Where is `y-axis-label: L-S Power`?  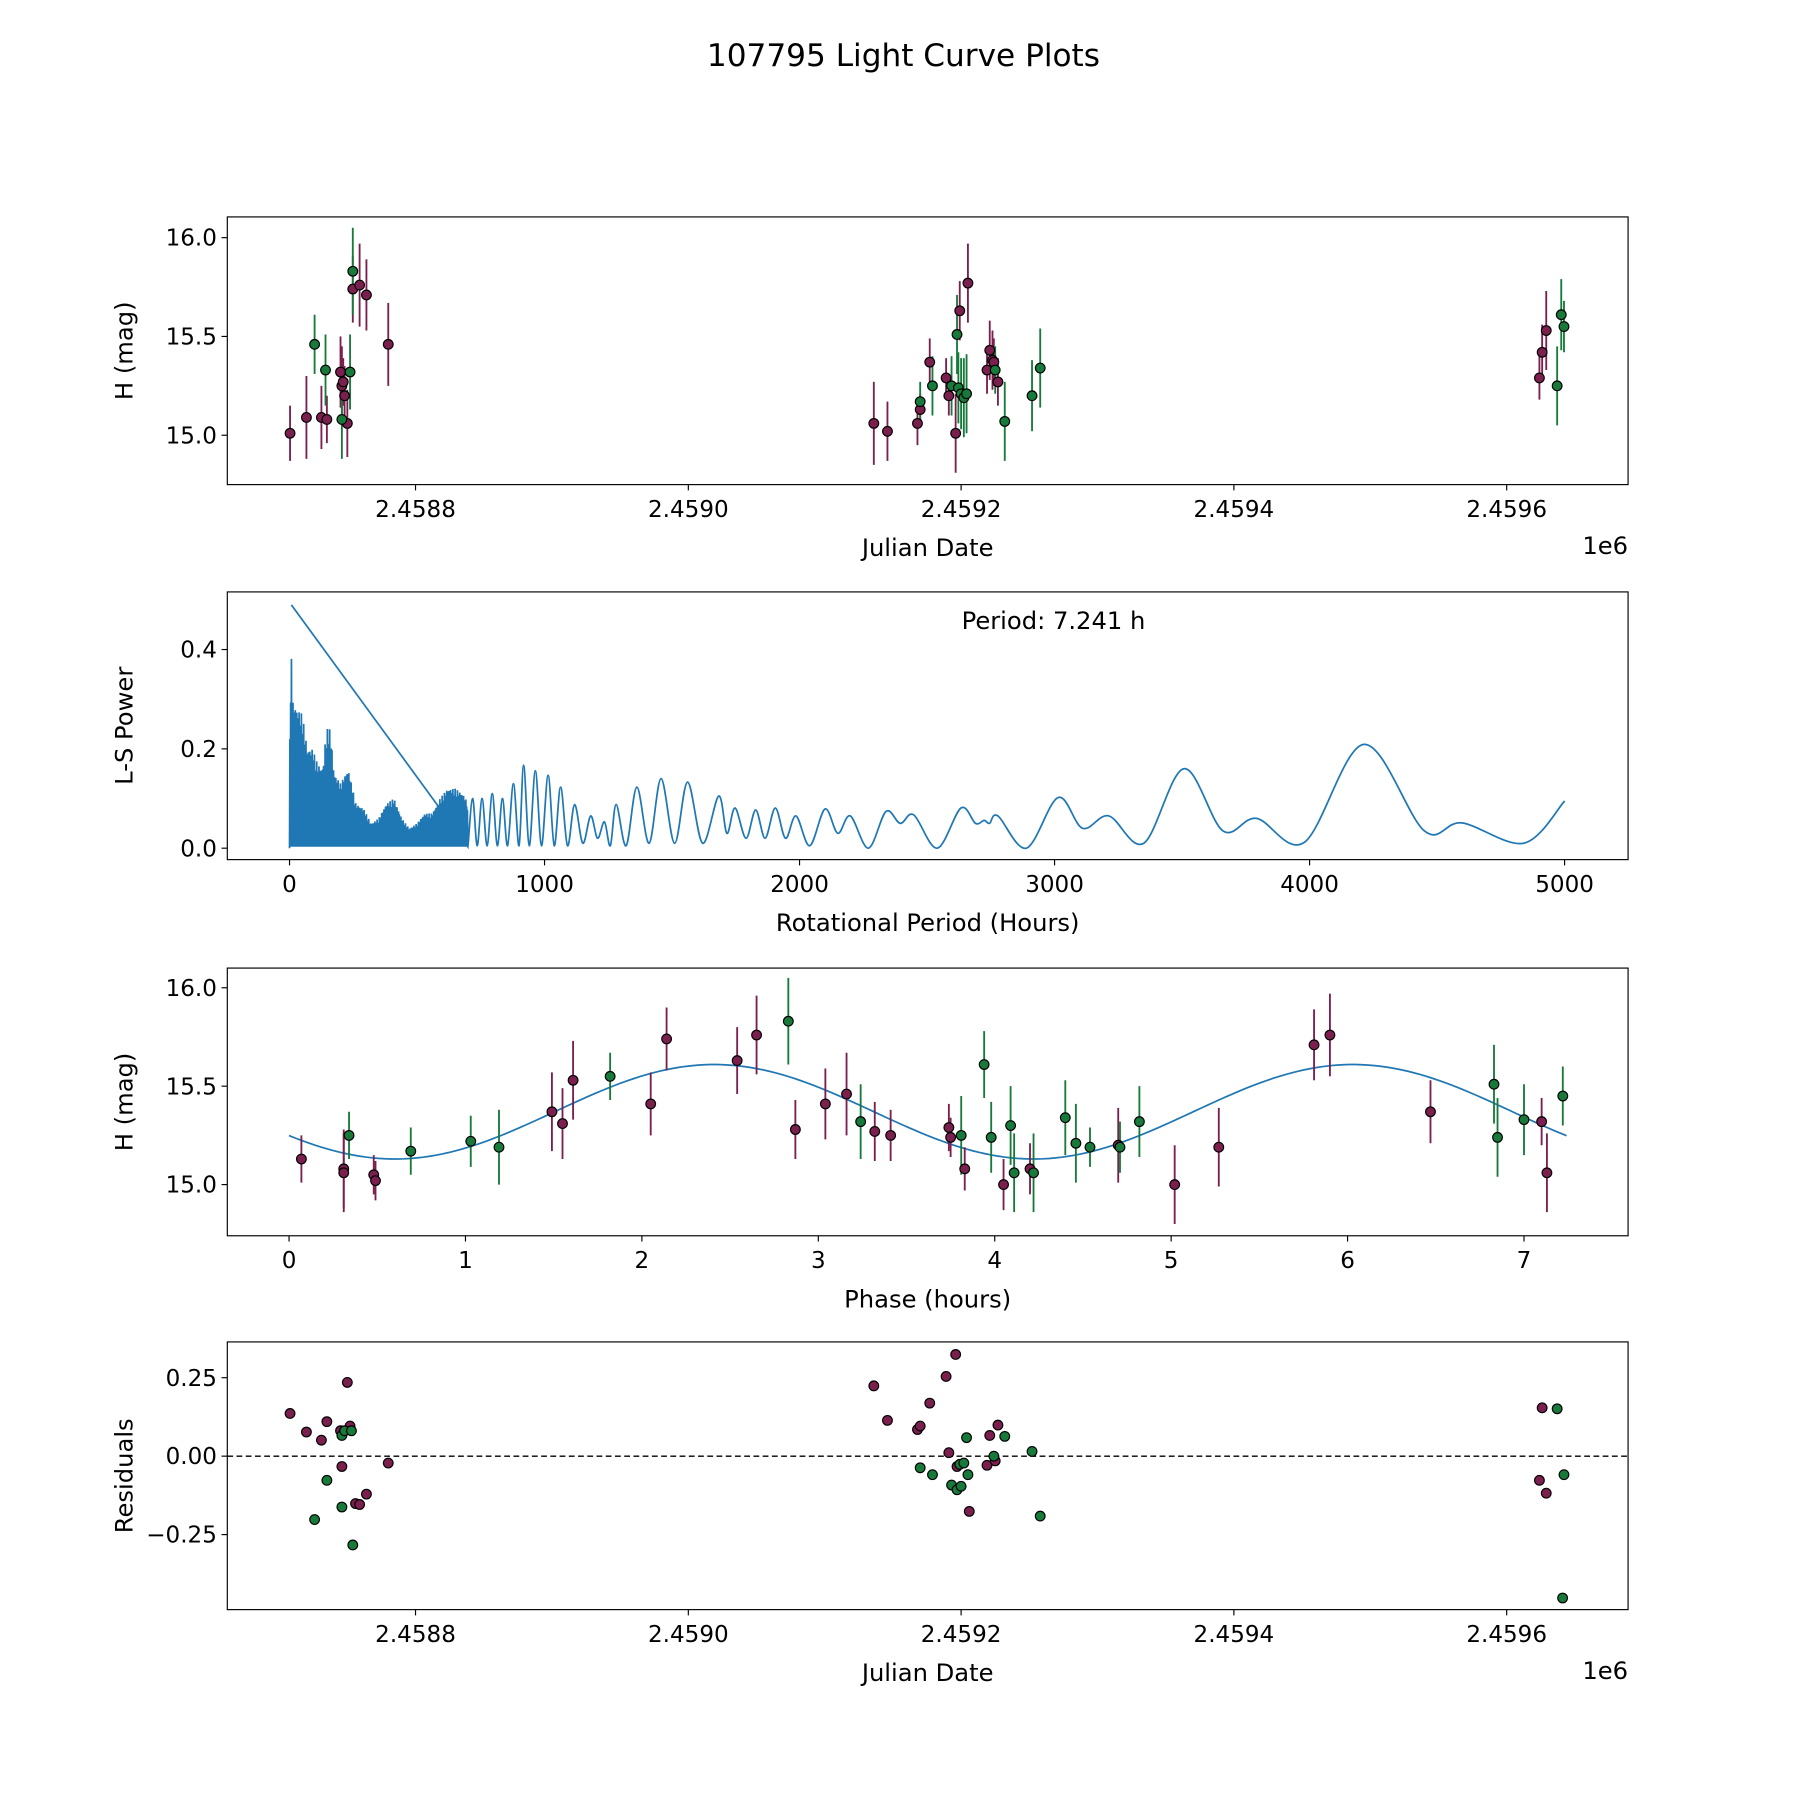
y-axis-label: L-S Power is located at coordinates (125, 726).